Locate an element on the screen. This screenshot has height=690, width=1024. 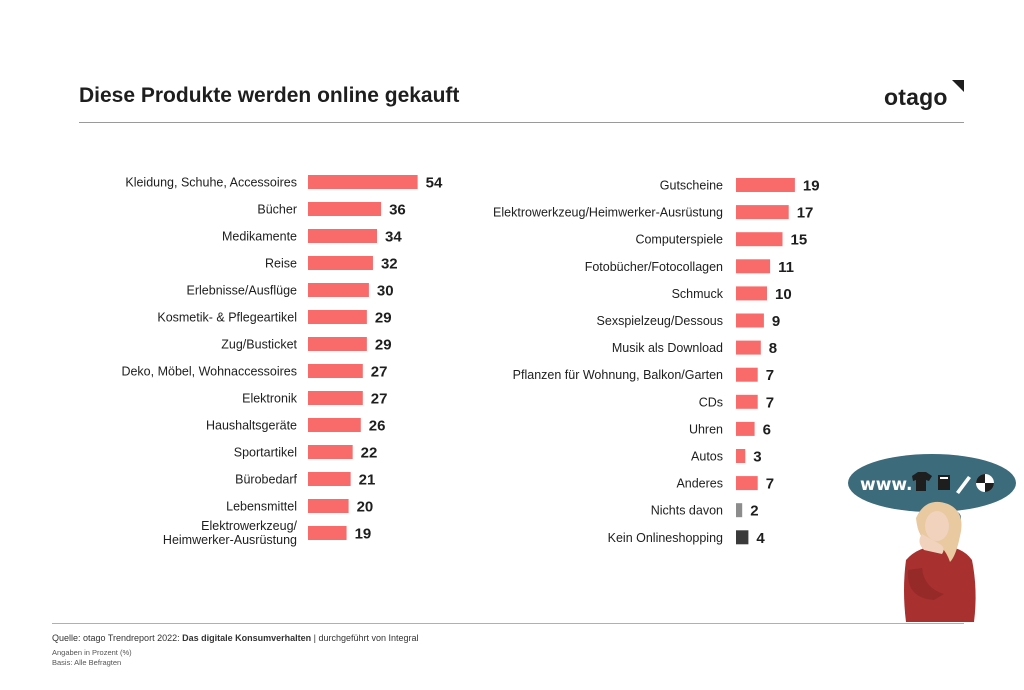
category-label: Autos is located at coordinates (707, 457).